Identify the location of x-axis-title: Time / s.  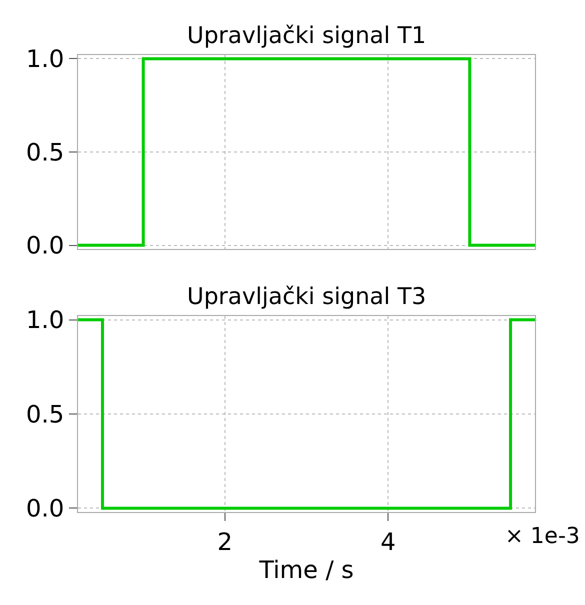
(306, 570).